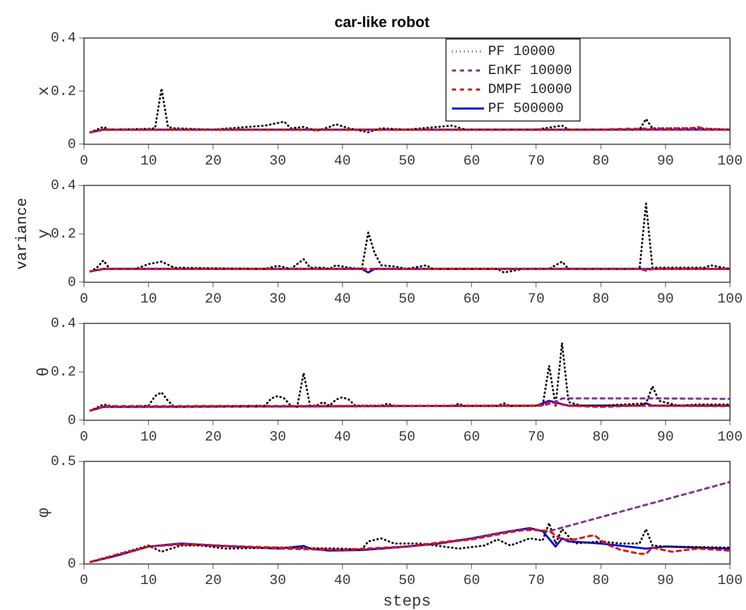 Image resolution: width=746 pixels, height=610 pixels. I want to click on y-tick-label: 0.5, so click(63, 462).